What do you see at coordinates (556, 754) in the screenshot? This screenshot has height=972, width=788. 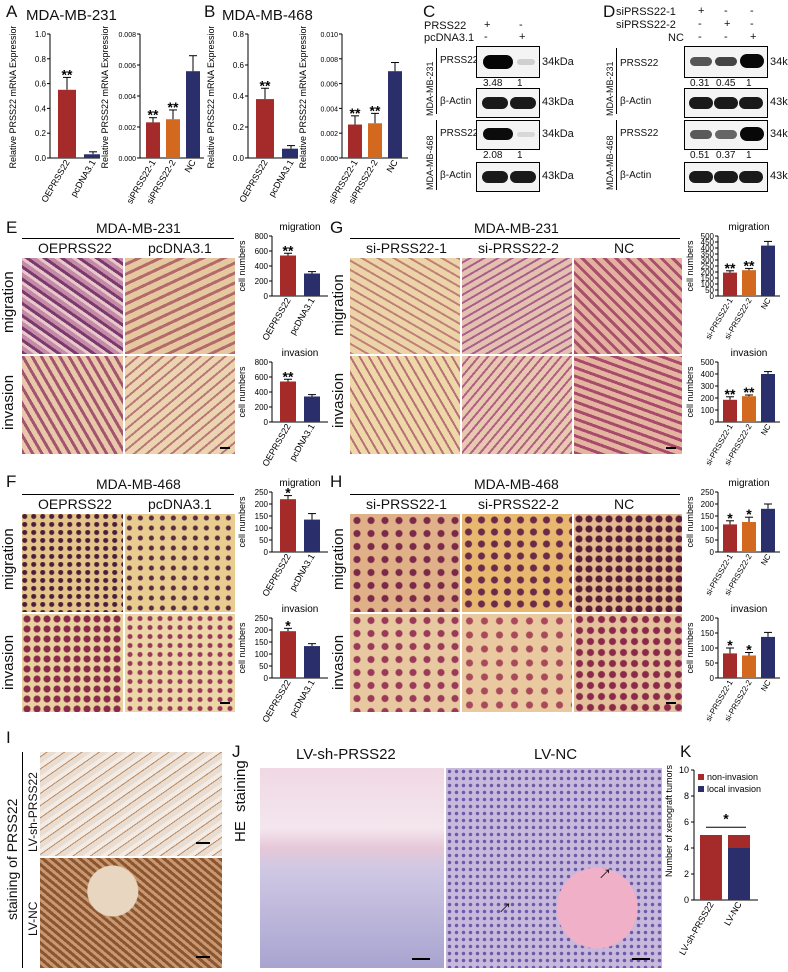 I see `j-right-title: LV-NC` at bounding box center [556, 754].